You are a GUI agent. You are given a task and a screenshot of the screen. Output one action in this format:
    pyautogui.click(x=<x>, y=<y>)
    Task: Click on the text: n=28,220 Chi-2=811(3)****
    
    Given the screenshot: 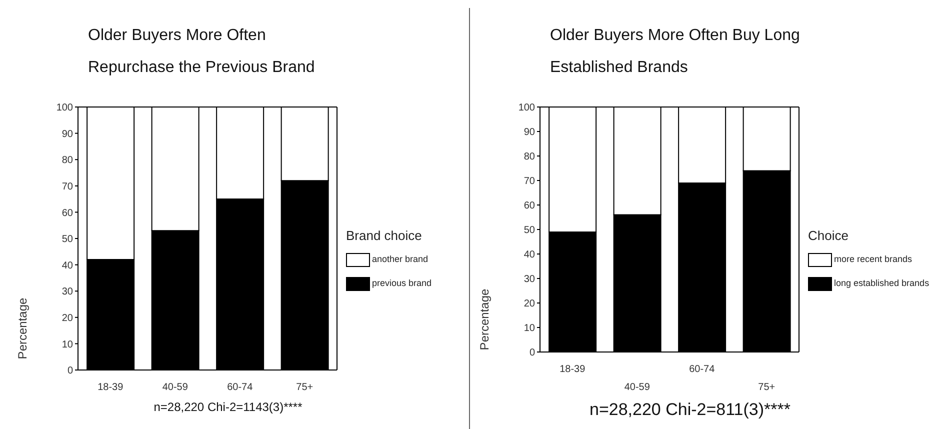 What is the action you would take?
    pyautogui.click(x=690, y=410)
    